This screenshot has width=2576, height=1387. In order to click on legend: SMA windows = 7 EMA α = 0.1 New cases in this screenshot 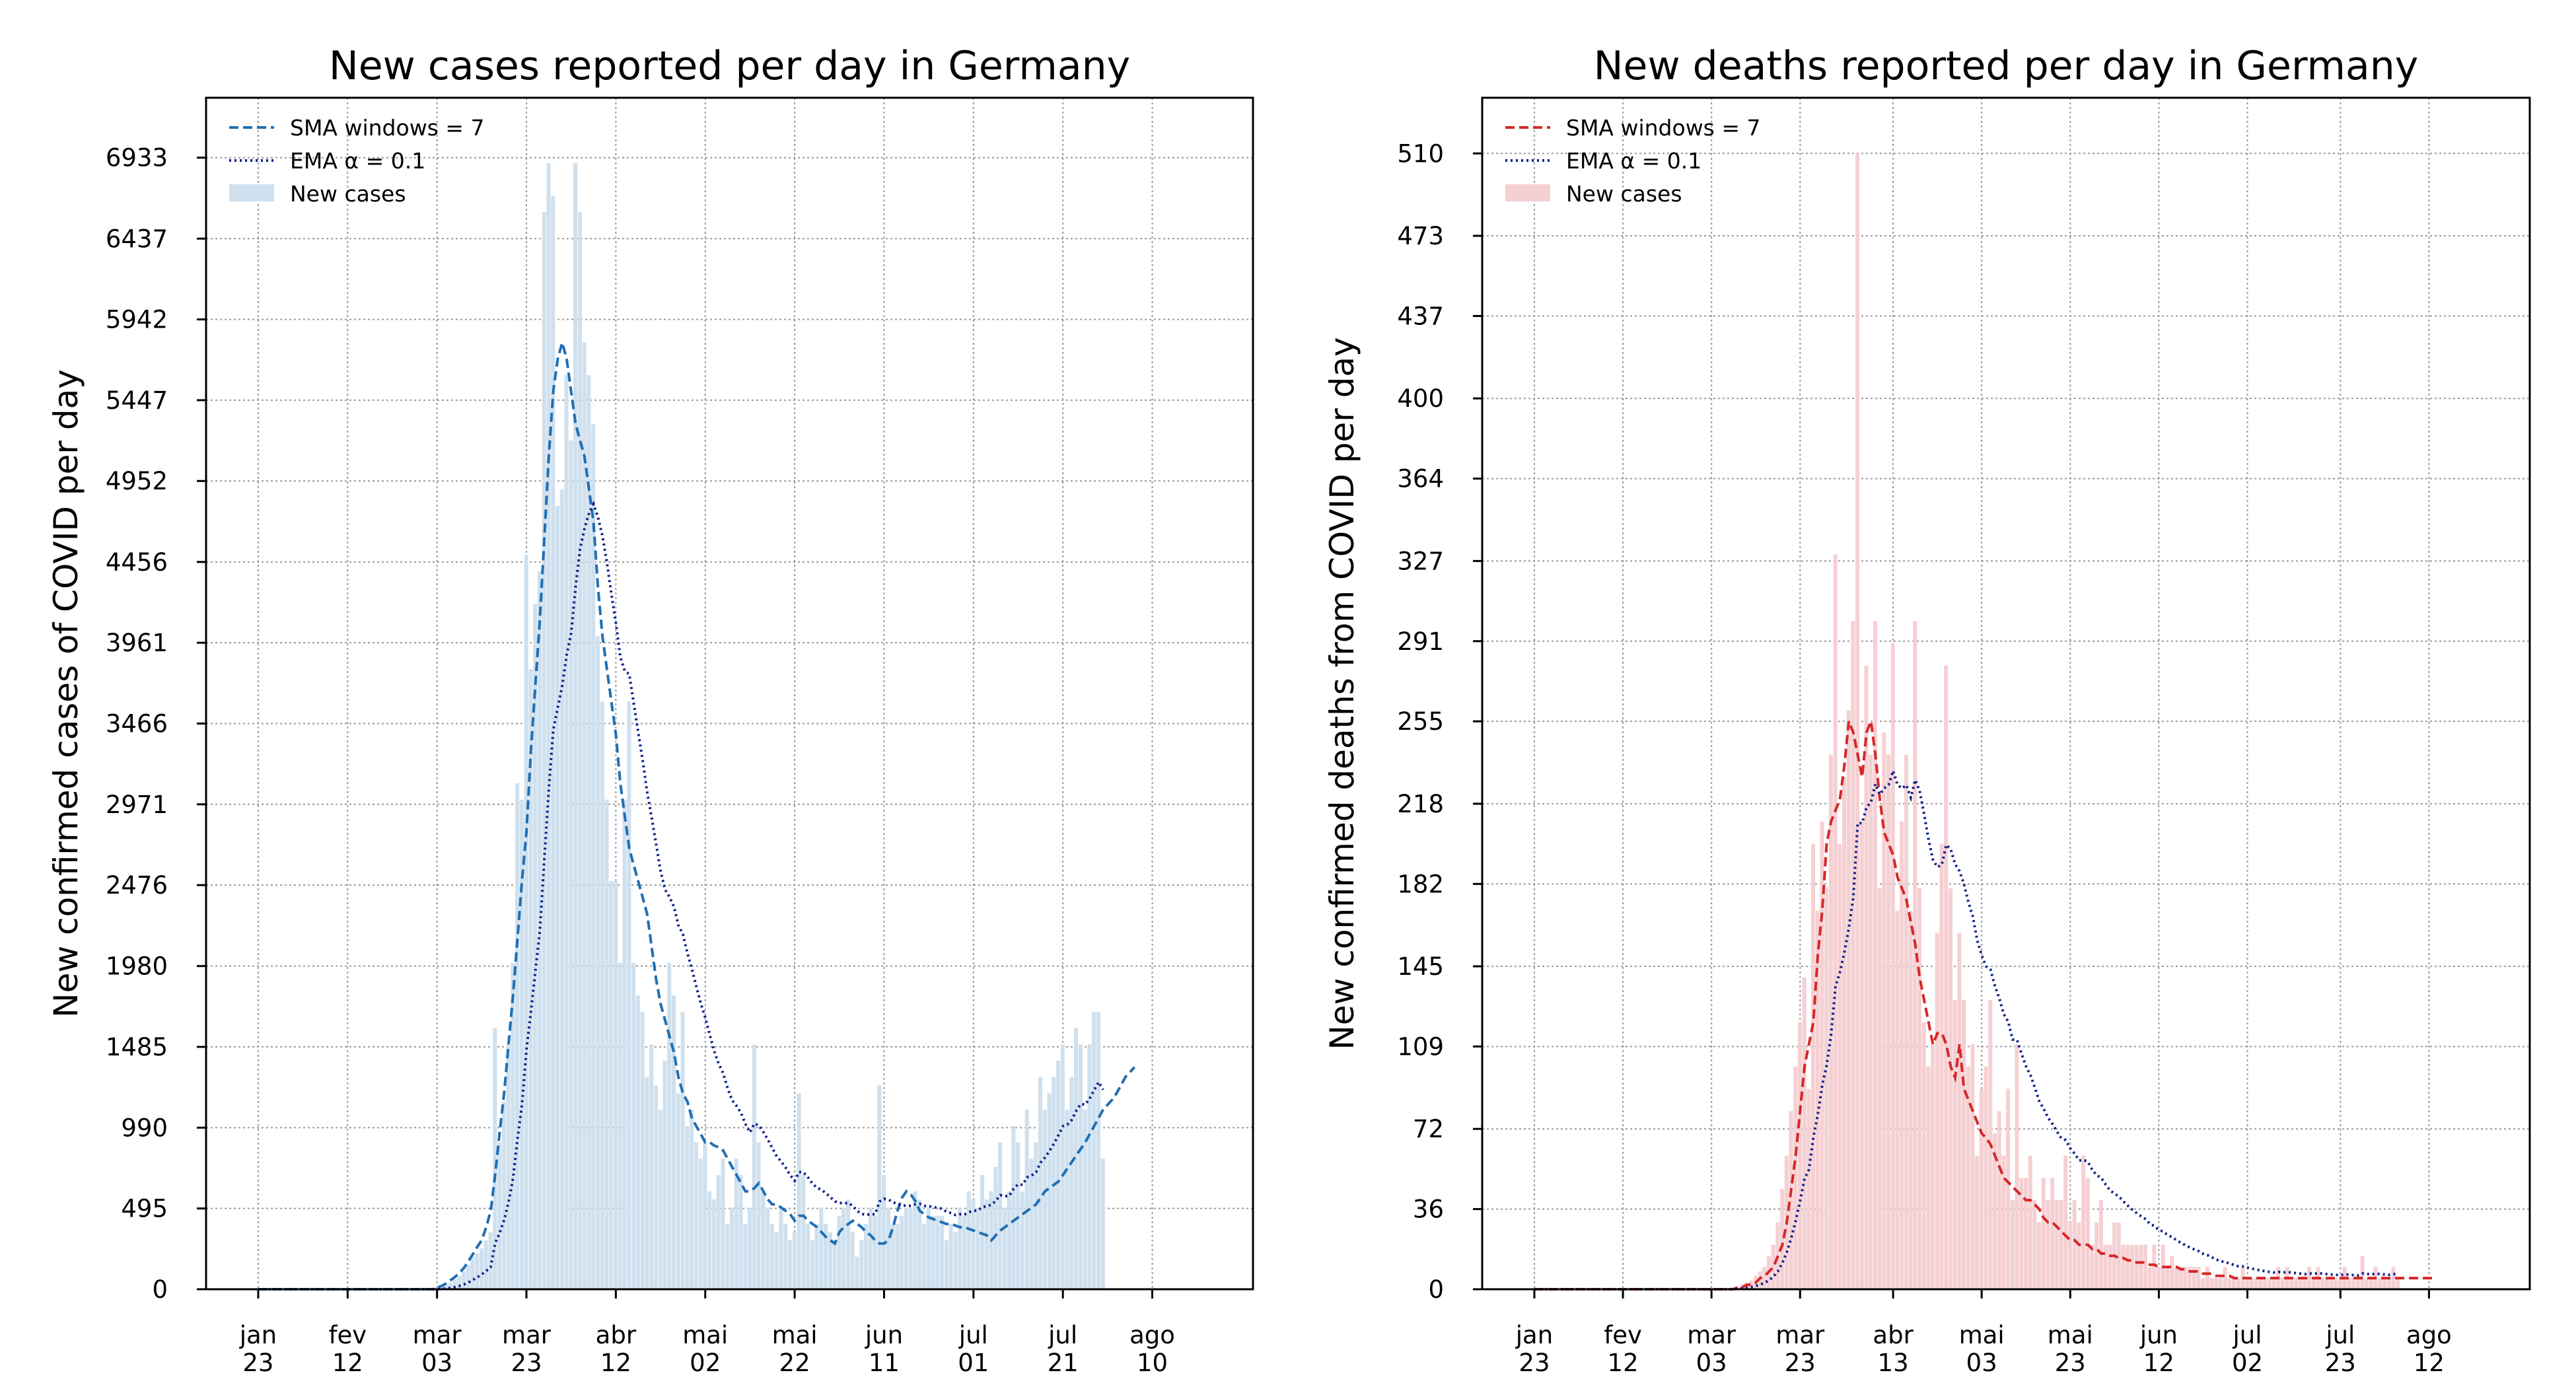, I will do `click(1633, 161)`.